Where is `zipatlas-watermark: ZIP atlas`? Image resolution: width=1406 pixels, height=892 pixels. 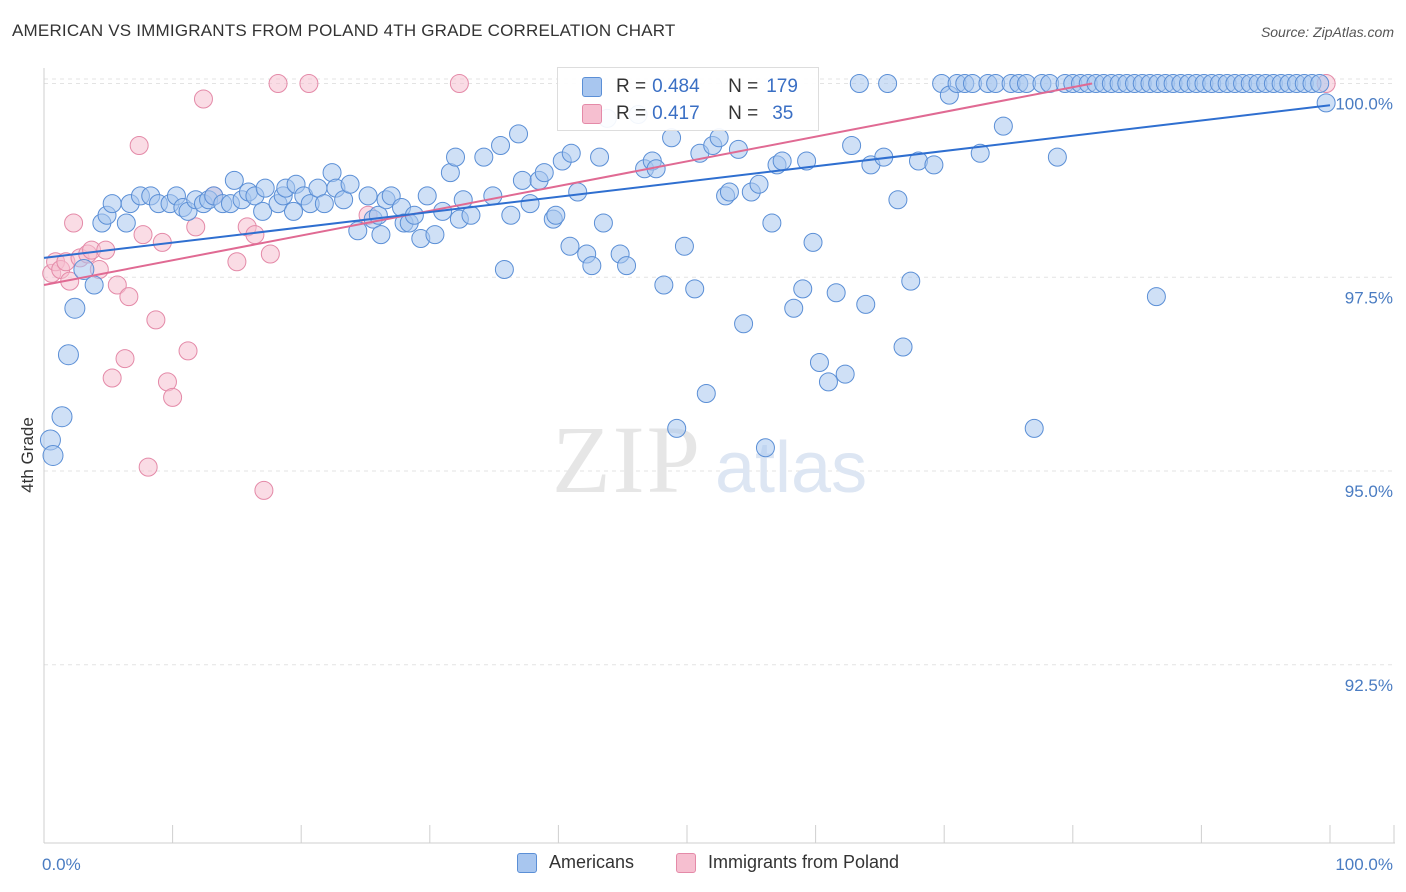
zipatlas-watermark: ZIP atlas is located at coordinates (709, 459).